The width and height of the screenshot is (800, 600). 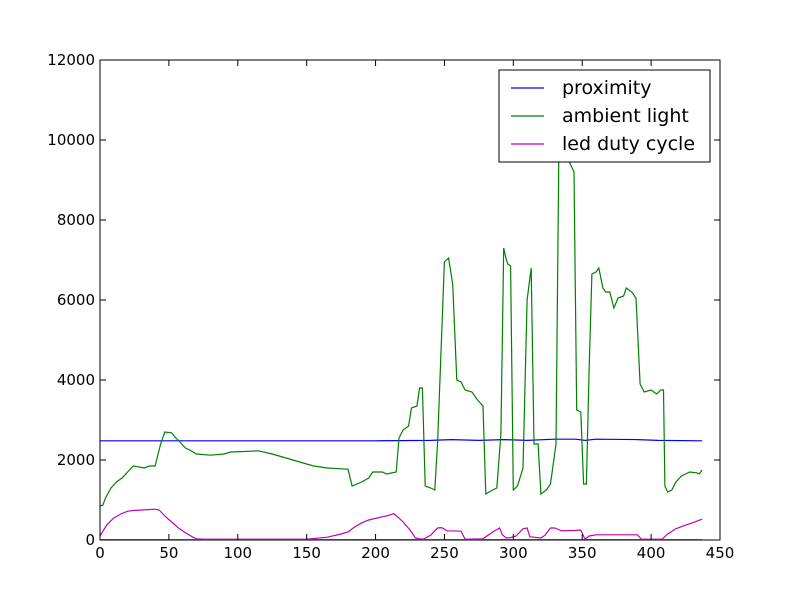 I want to click on y-tick-label: 8000, so click(x=76, y=220).